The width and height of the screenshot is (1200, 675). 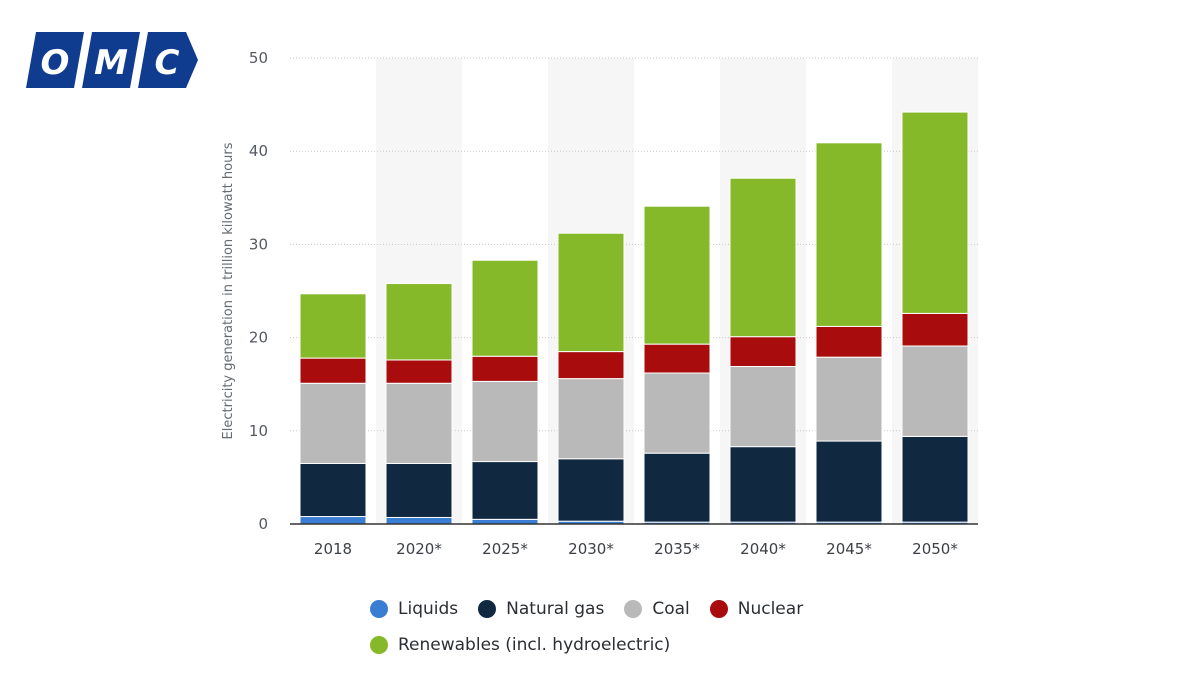 I want to click on x-tick-label: 2020*, so click(x=419, y=549).